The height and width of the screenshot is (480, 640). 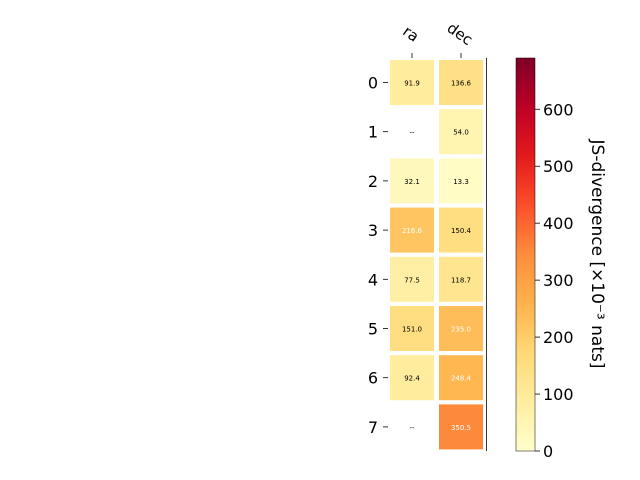 I want to click on cell-value-label: 92.4, so click(x=412, y=379).